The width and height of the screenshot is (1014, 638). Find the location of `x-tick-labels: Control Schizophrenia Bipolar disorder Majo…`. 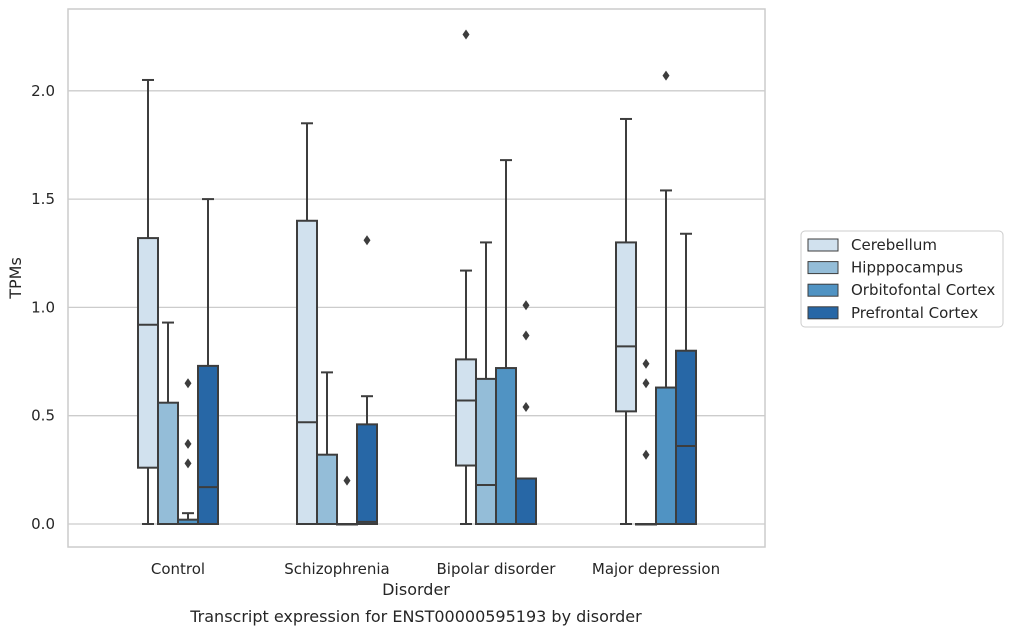

x-tick-labels: Control Schizophrenia Bipolar disorder Majo… is located at coordinates (435, 569).